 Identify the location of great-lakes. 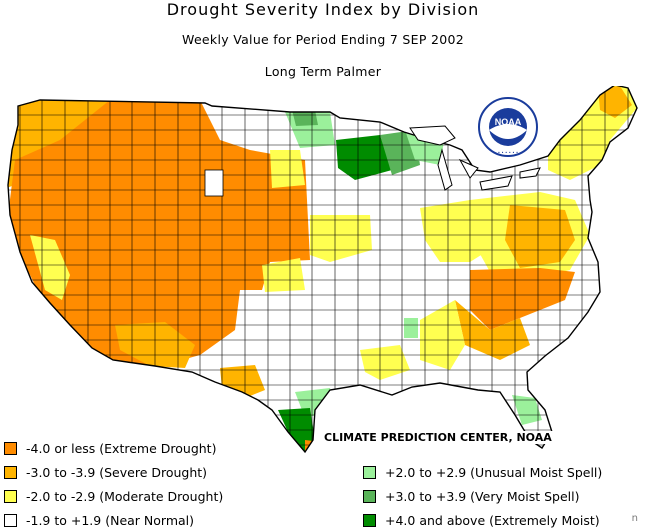
(475, 158).